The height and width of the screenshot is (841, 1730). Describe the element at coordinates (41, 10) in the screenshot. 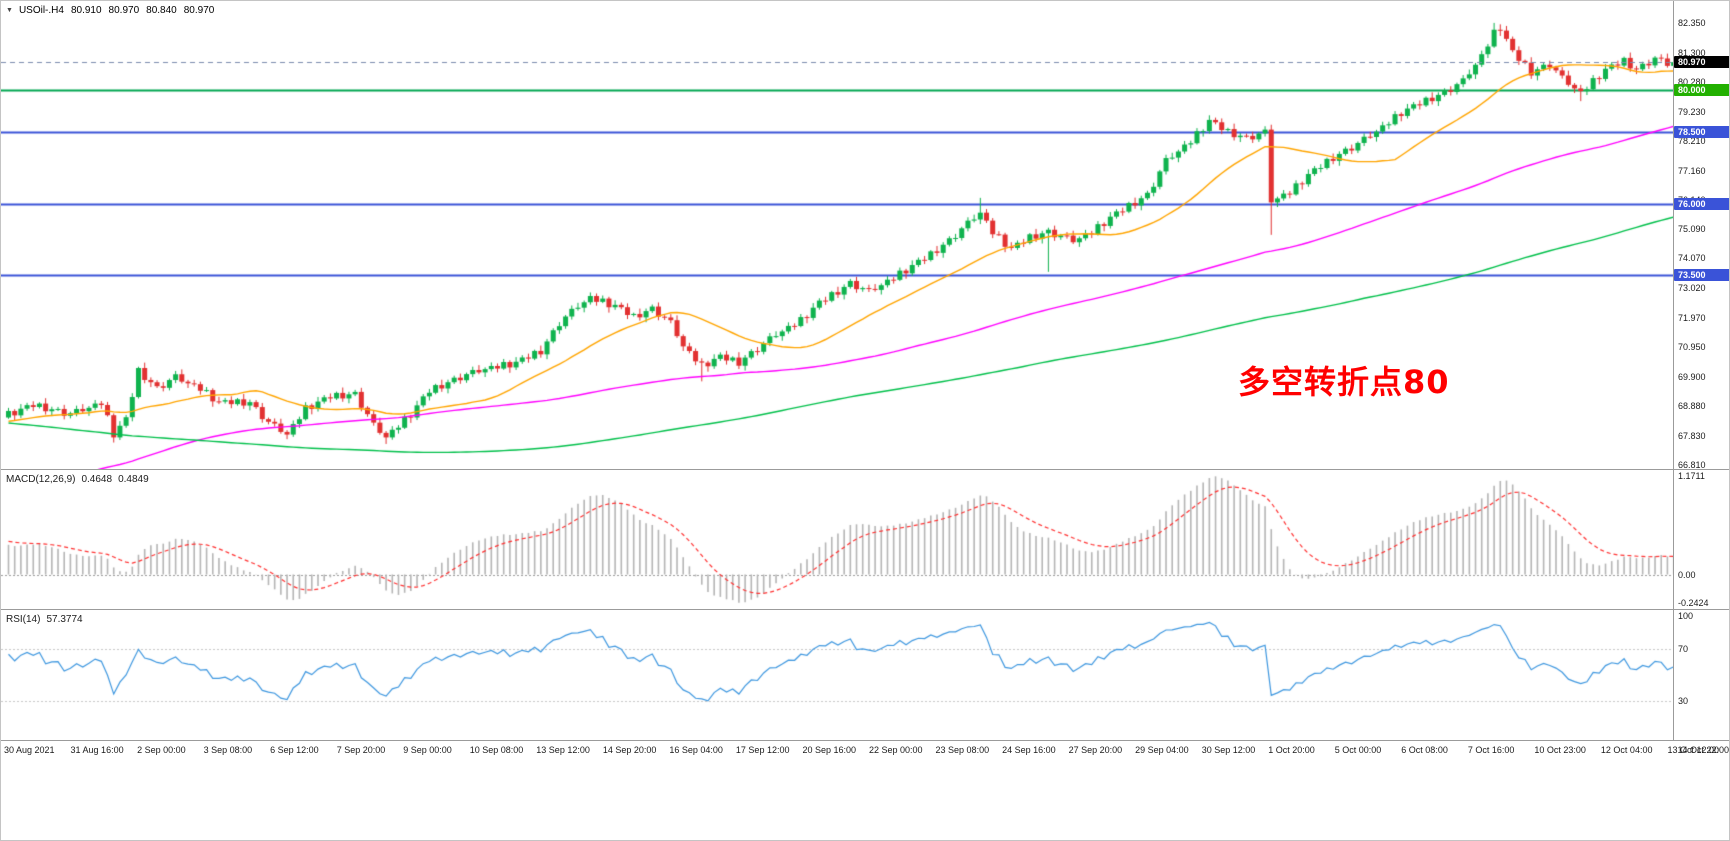

I see `symbol-name: USOil-.H4` at that location.